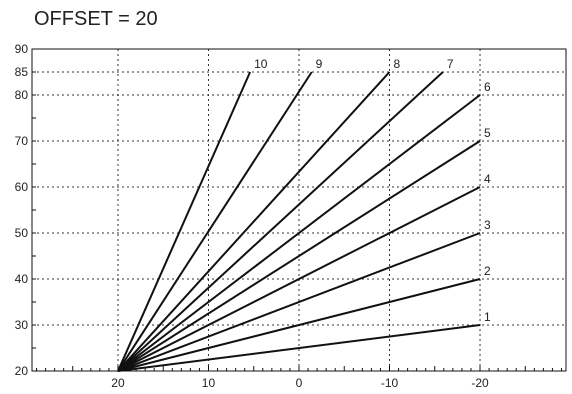 This screenshot has width=572, height=394. Describe the element at coordinates (22, 72) in the screenshot. I see `y-tick-label: 85` at that location.